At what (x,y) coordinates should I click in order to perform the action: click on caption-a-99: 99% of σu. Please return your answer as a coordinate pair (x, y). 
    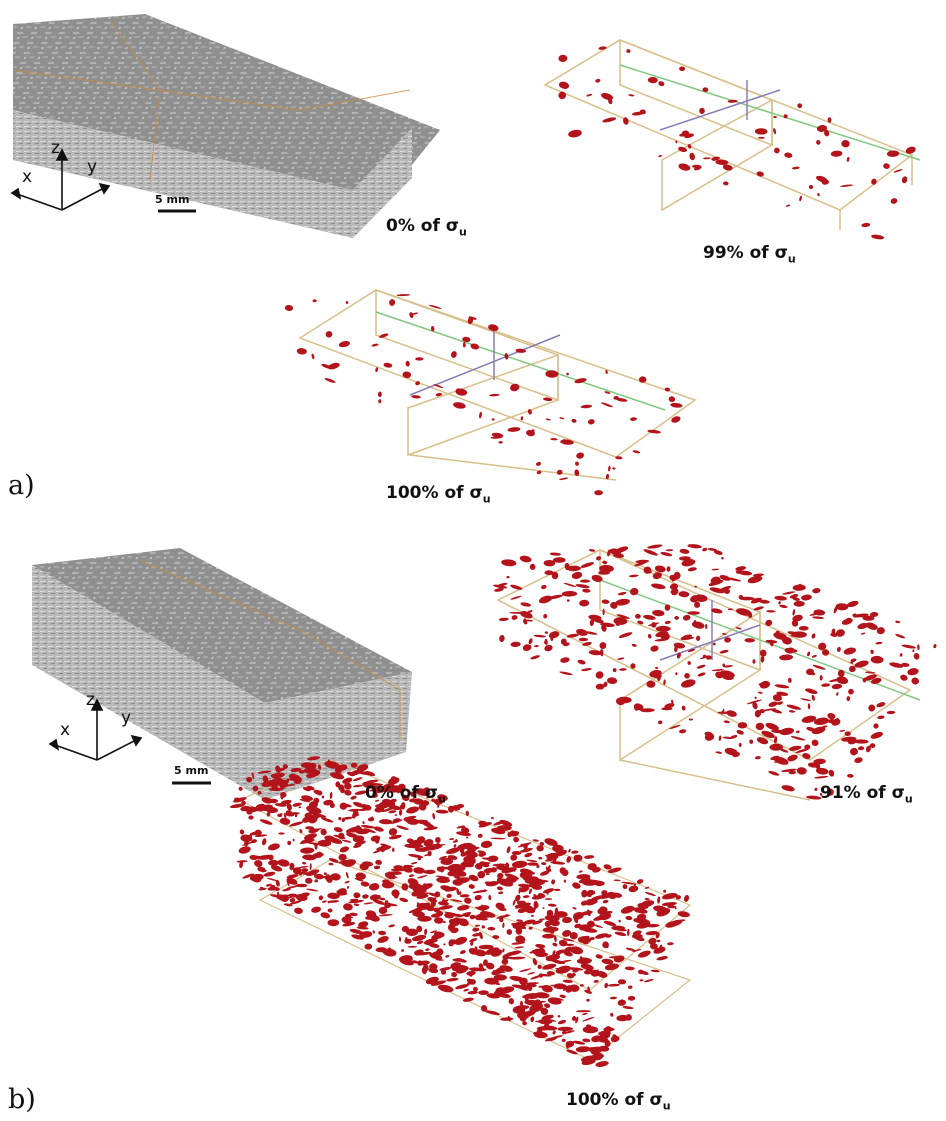
    Looking at the image, I should click on (749, 254).